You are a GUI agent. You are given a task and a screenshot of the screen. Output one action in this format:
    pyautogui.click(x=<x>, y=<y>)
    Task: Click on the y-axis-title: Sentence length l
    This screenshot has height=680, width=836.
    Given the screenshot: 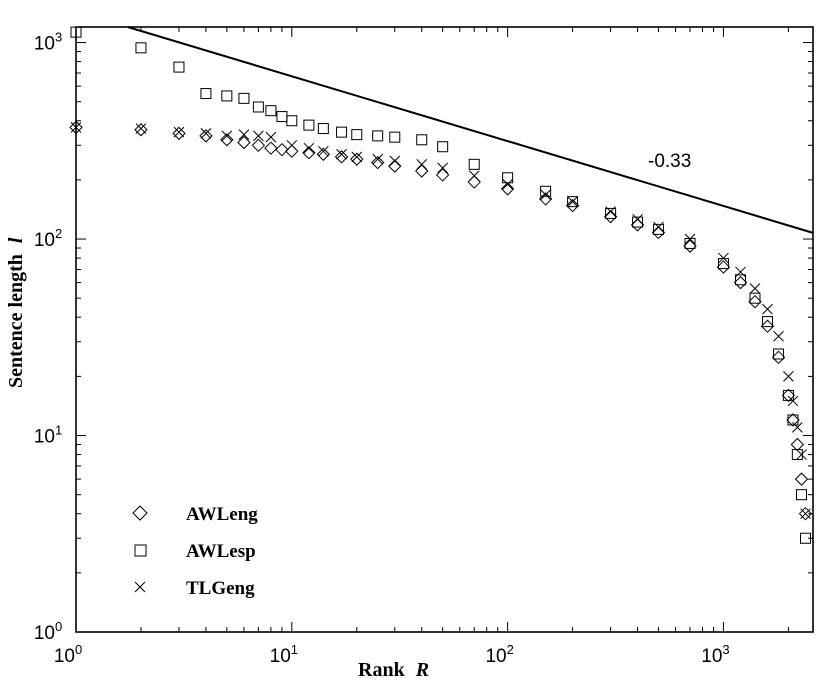 What is the action you would take?
    pyautogui.click(x=16, y=312)
    